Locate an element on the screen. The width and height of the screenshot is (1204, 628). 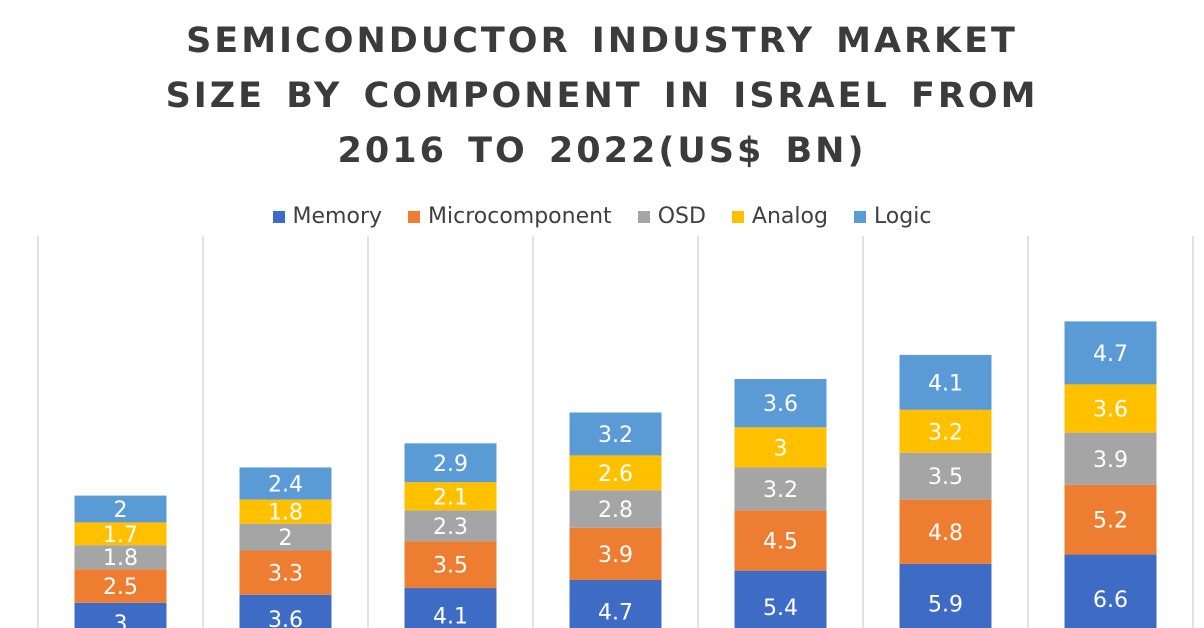
title-line-1: SEMICONDUCTOR INDUSTRY MARKET is located at coordinates (602, 41).